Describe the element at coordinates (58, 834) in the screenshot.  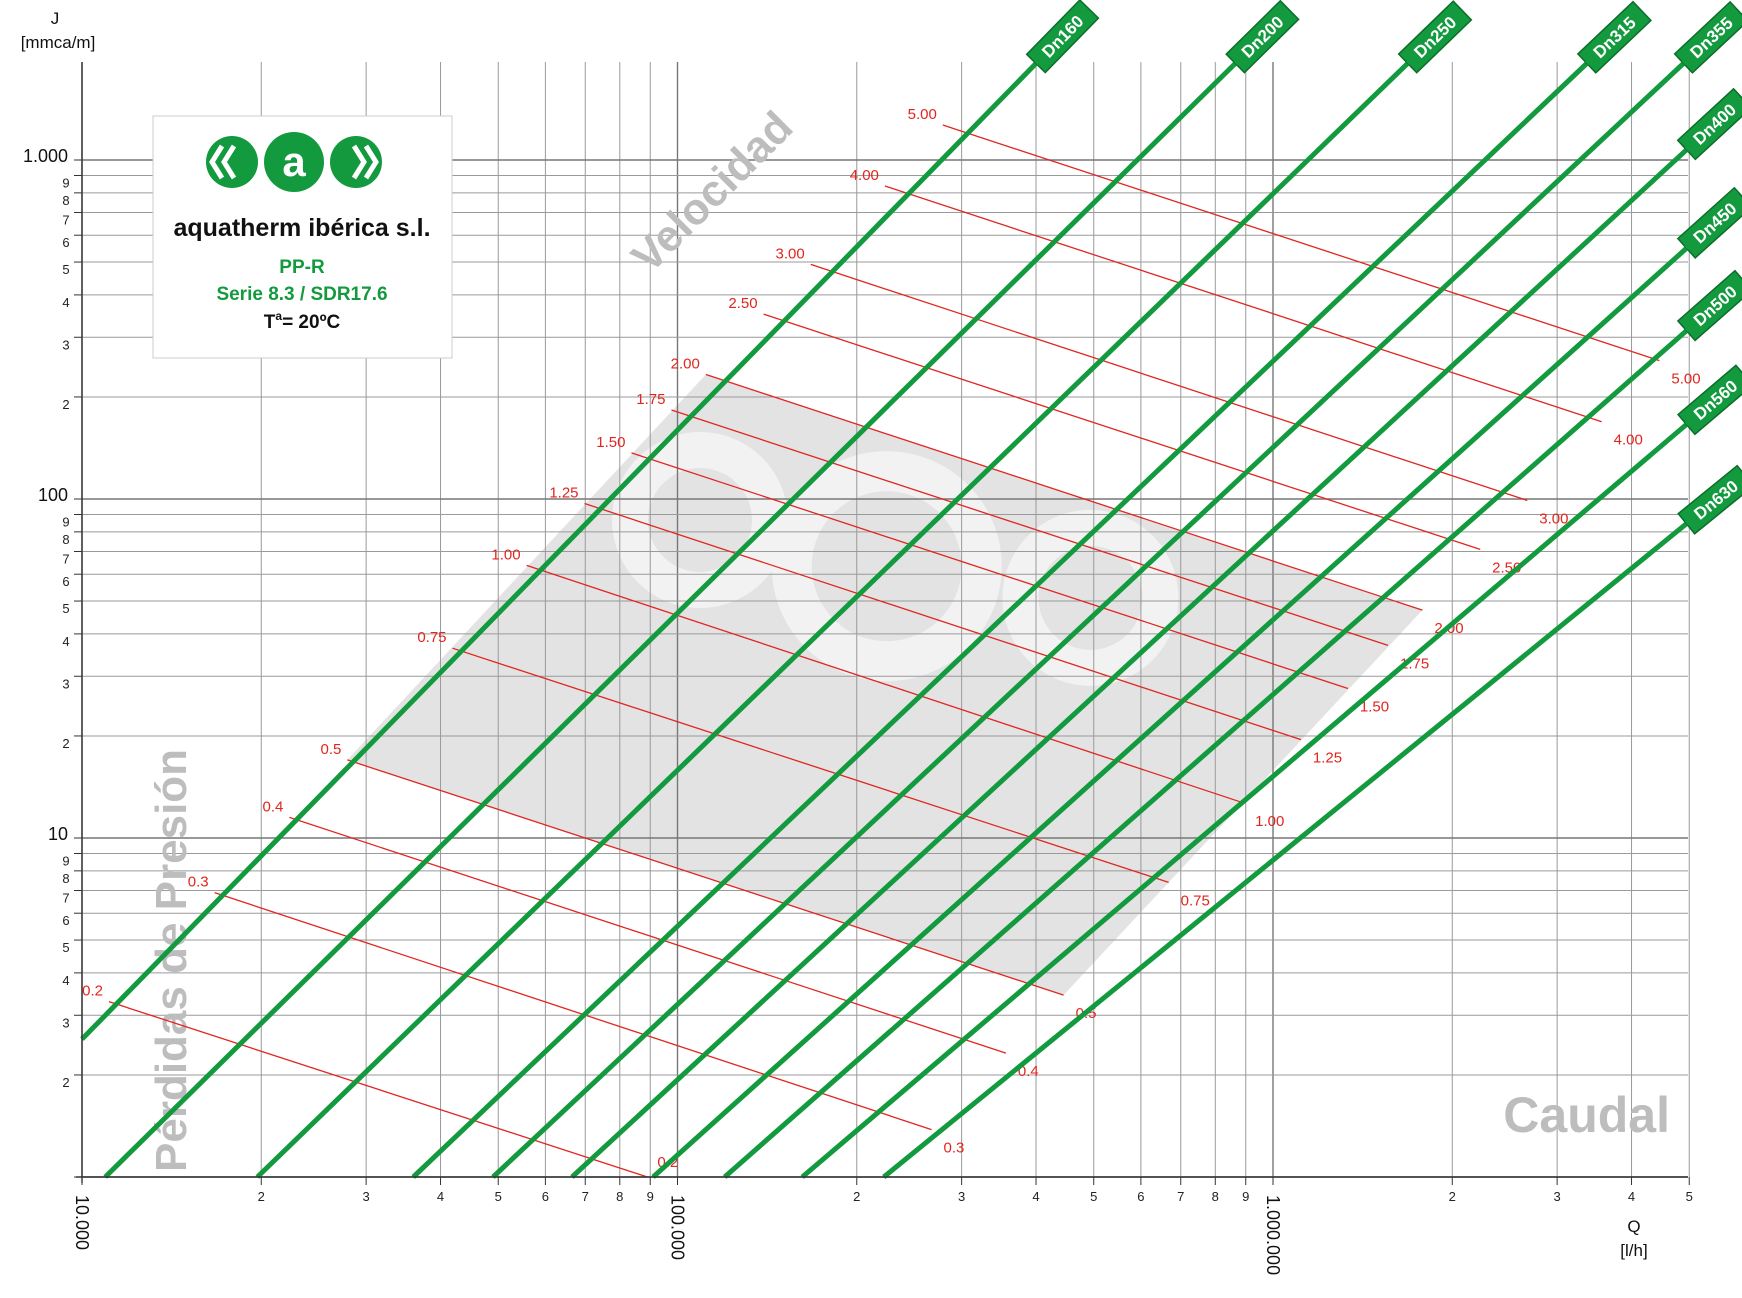
I see `y-major-label: 10` at that location.